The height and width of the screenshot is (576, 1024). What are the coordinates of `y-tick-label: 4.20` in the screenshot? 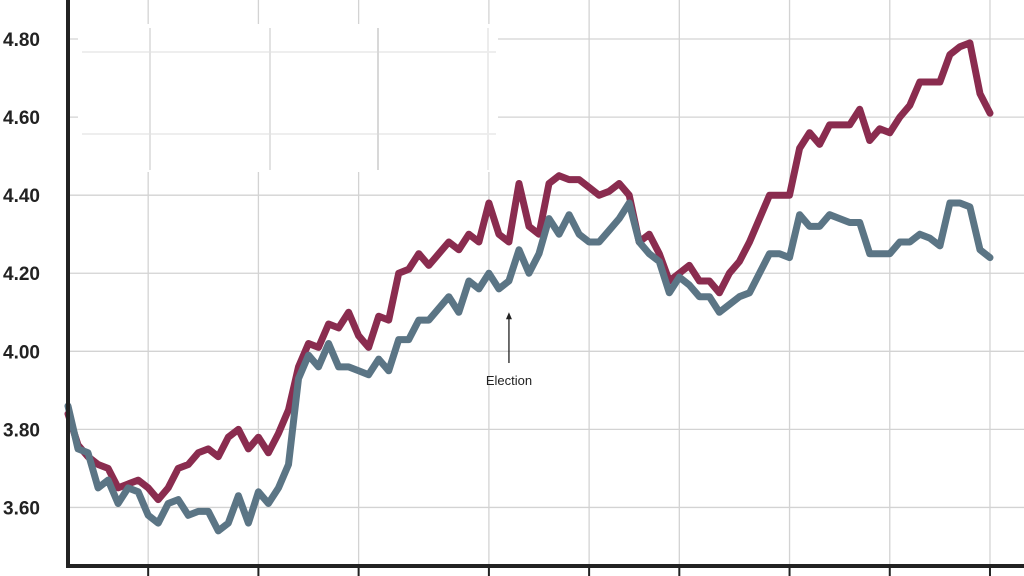 It's located at (21, 274).